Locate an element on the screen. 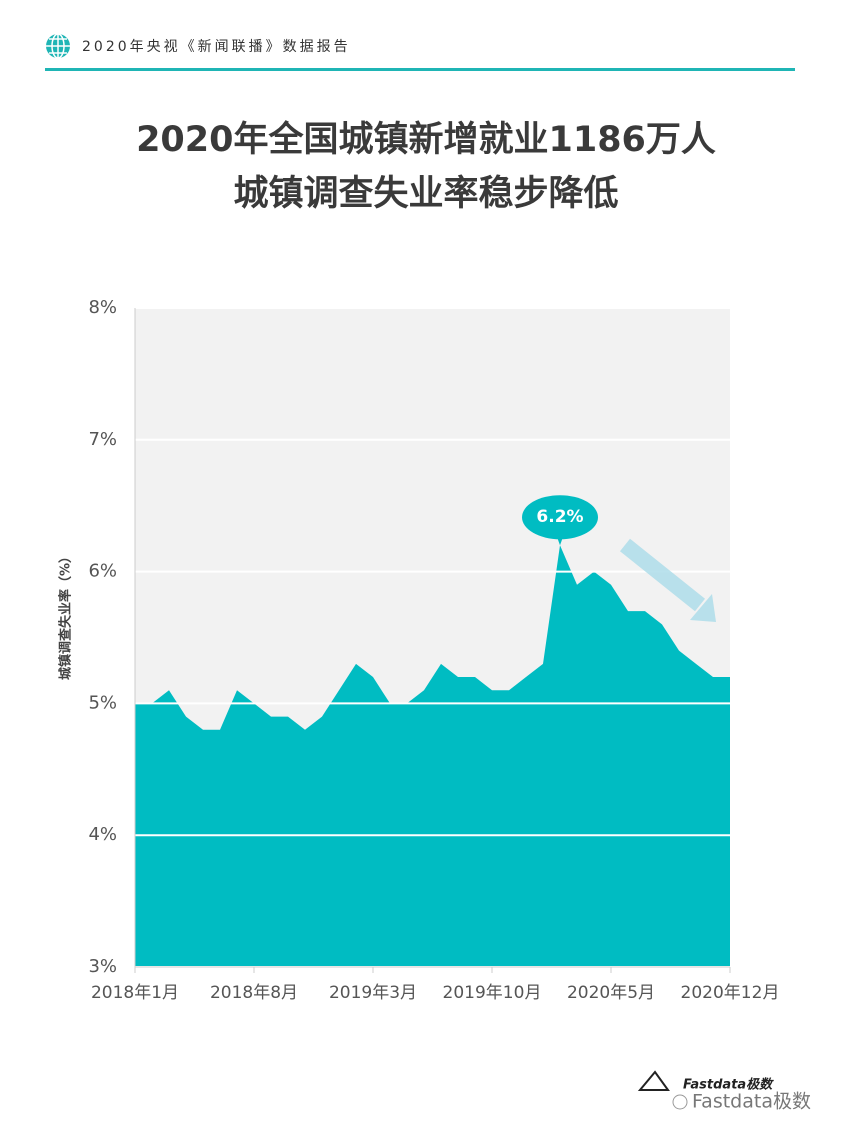 Image resolution: width=853 pixels, height=1141 pixels. x-tick-label: 2018年8月 is located at coordinates (254, 993).